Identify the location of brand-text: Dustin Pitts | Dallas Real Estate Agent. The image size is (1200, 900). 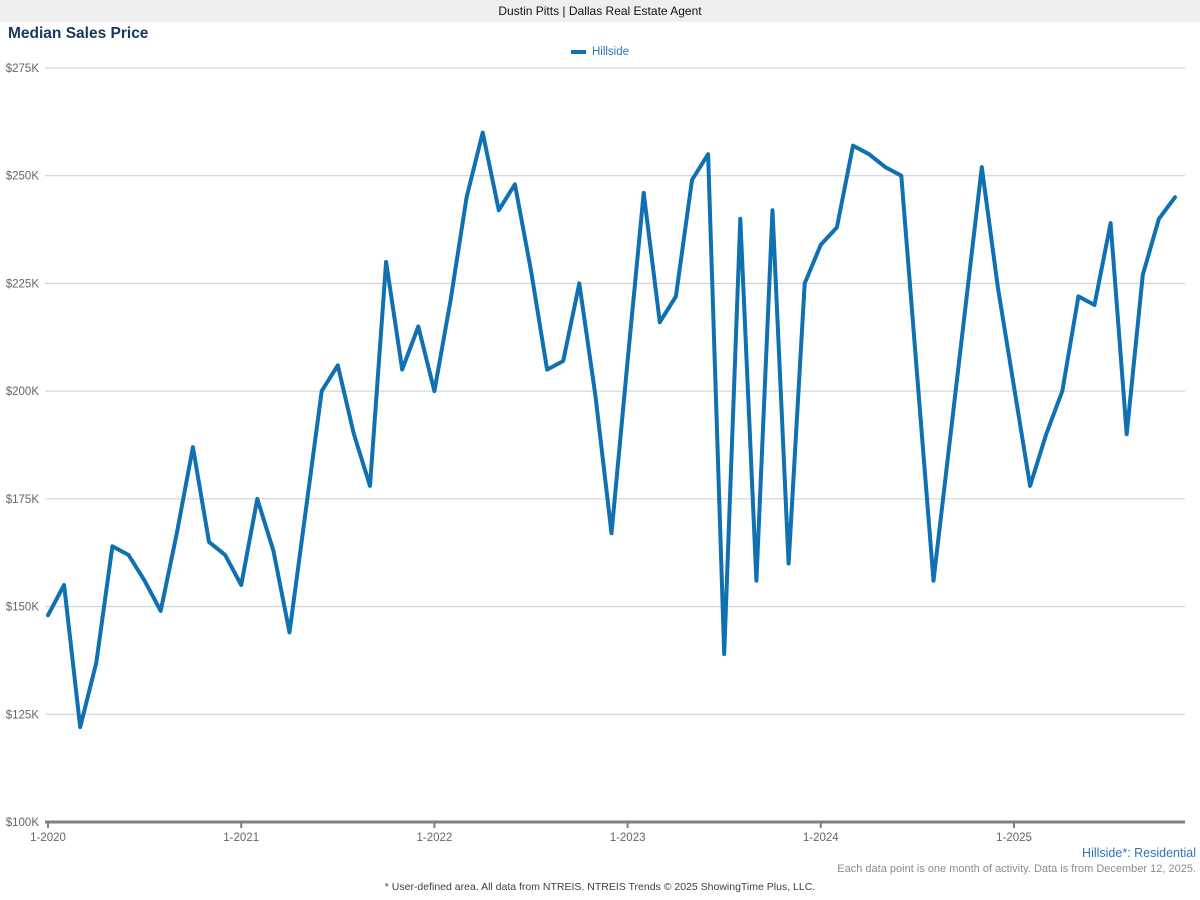
(600, 11).